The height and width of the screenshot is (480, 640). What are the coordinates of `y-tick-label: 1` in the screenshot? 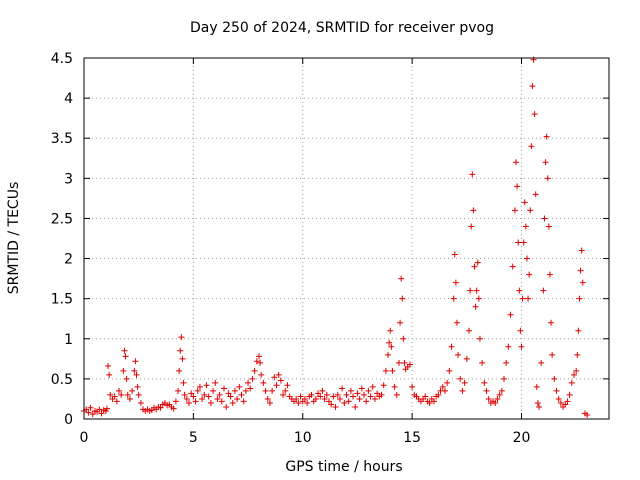 It's located at (68, 340).